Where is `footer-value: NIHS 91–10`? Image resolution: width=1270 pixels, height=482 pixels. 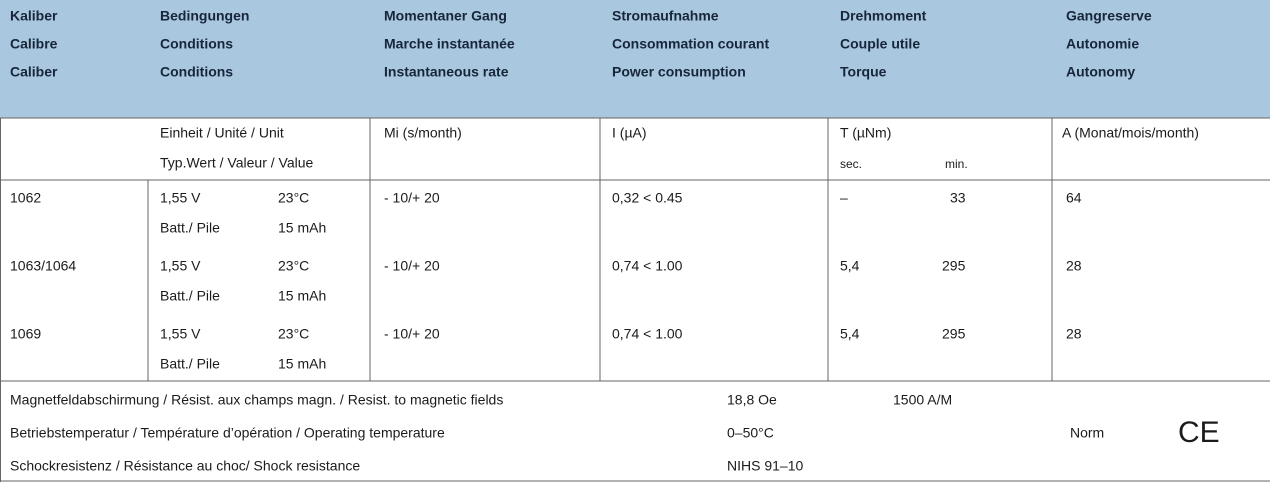
footer-value: NIHS 91–10 is located at coordinates (765, 466).